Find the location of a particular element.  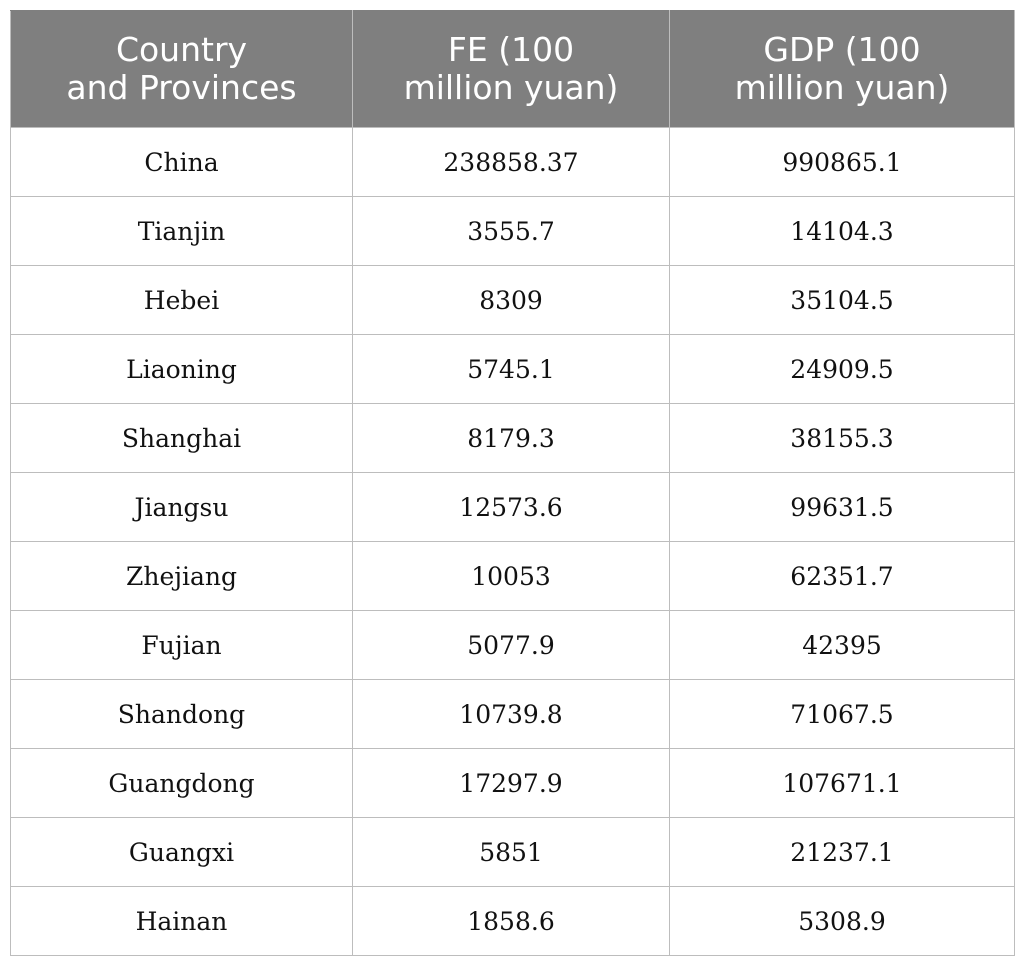

cell-region: China is located at coordinates (181, 162).